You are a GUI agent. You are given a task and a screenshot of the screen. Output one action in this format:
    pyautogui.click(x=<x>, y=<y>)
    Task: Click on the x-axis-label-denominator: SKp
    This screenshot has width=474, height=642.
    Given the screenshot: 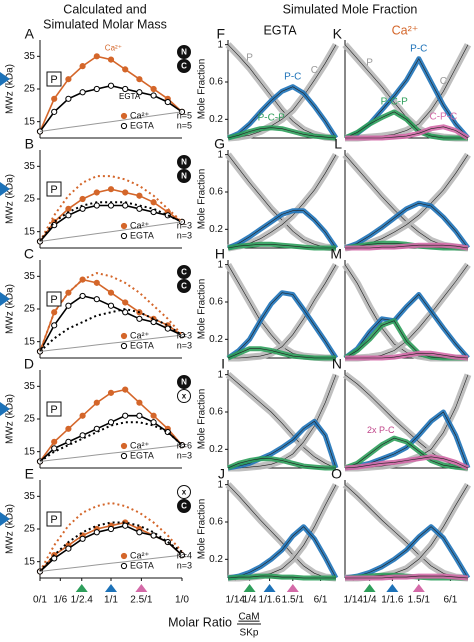 What is the action you would take?
    pyautogui.click(x=249, y=633)
    